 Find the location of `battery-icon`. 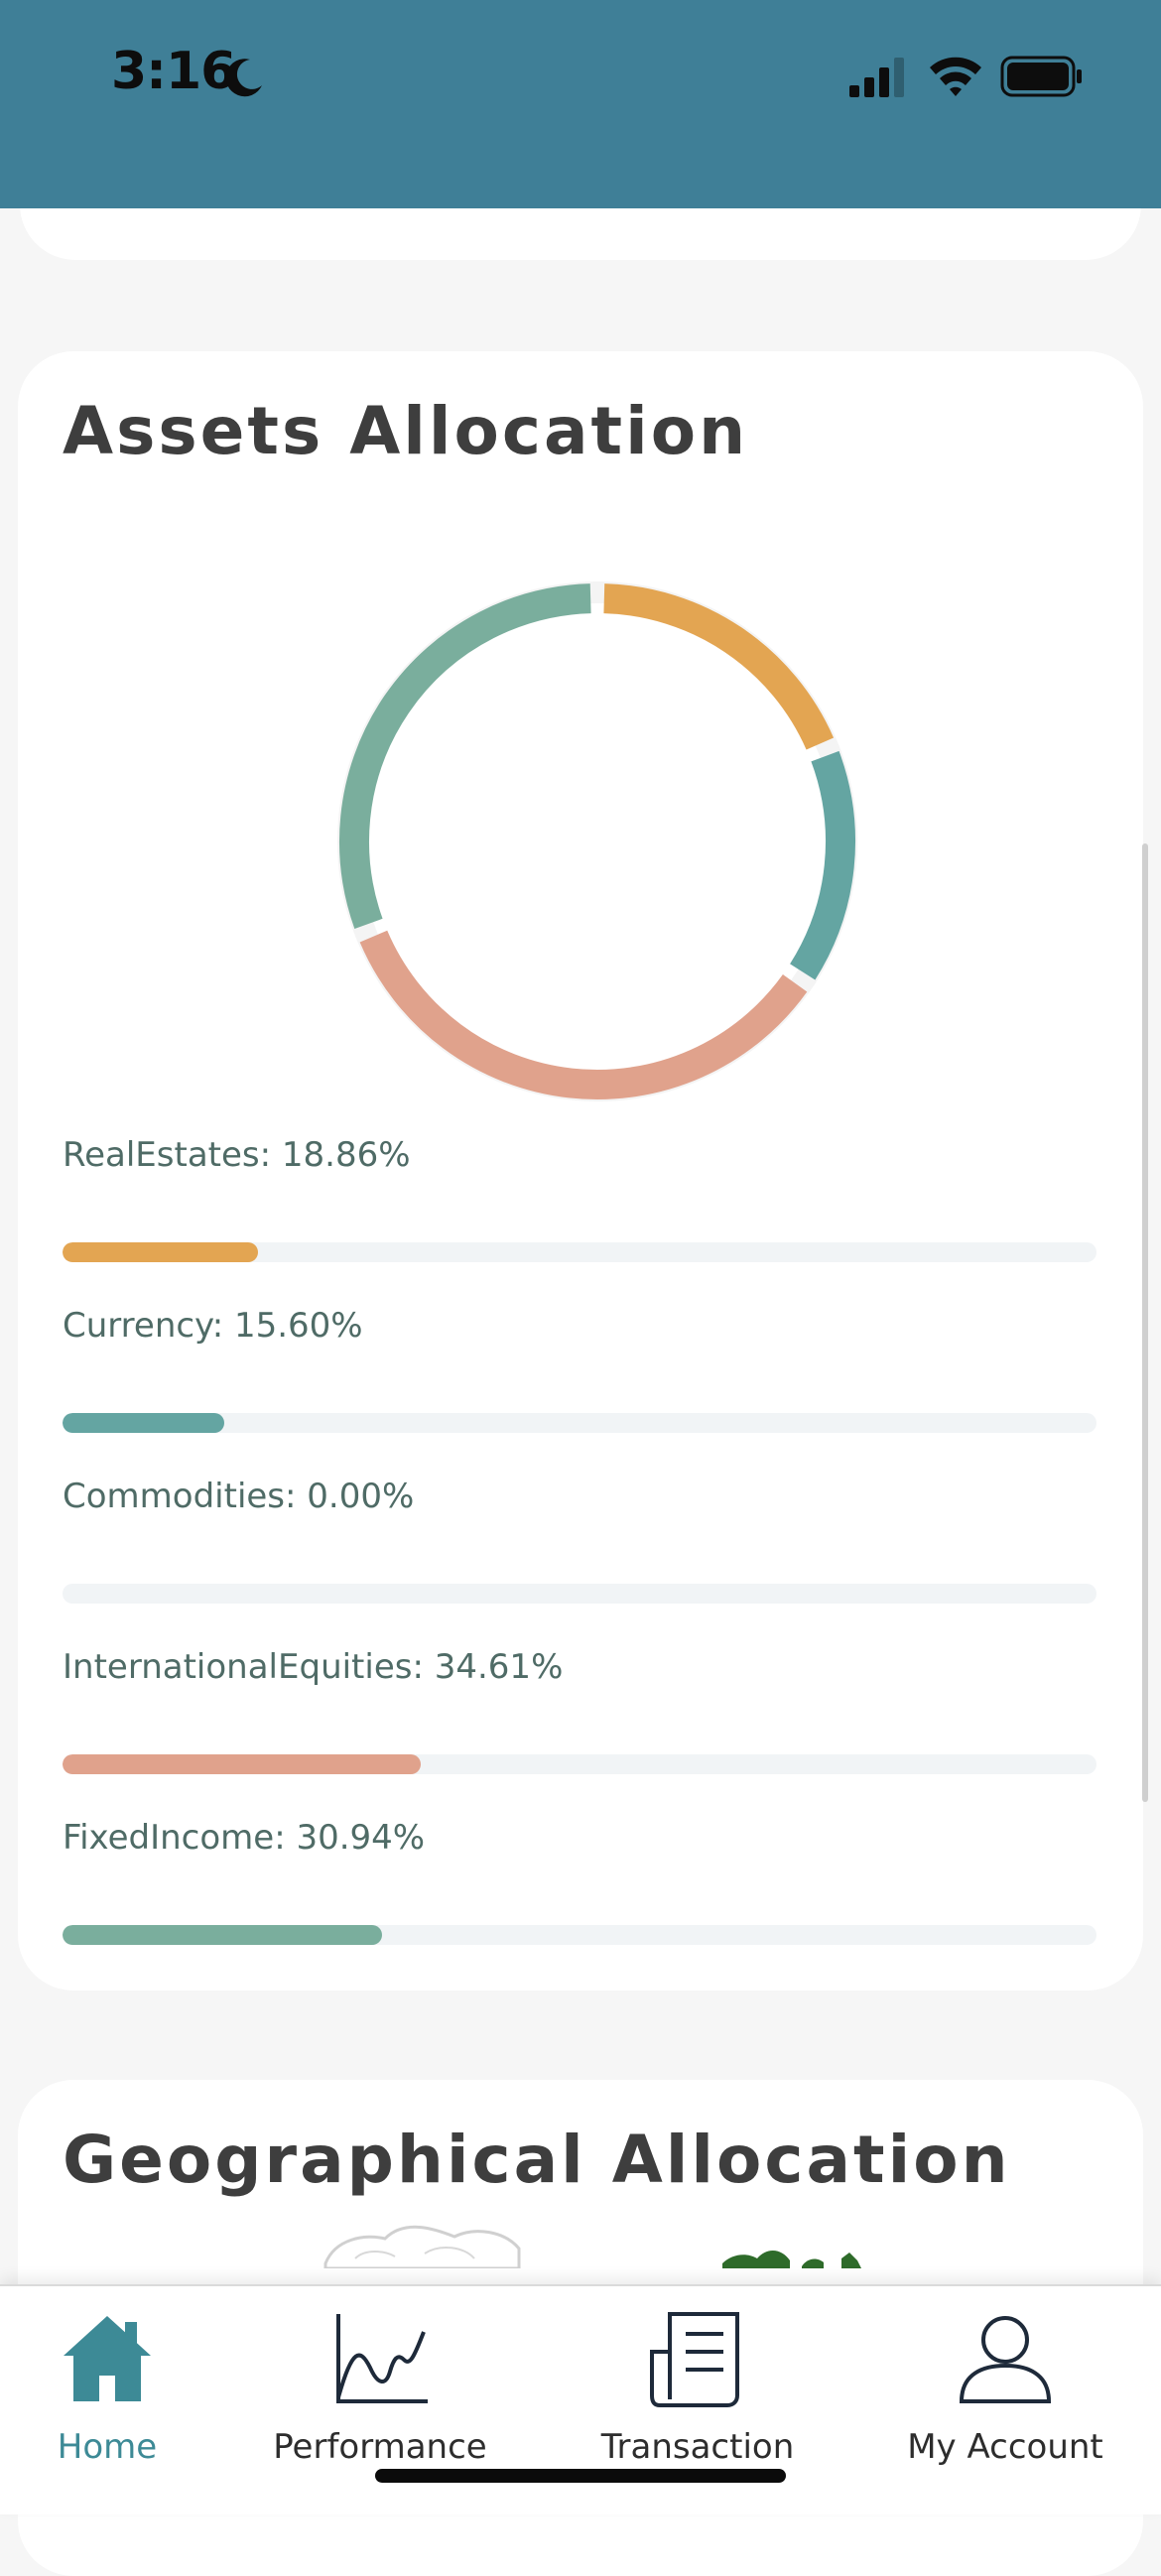

battery-icon is located at coordinates (1041, 77).